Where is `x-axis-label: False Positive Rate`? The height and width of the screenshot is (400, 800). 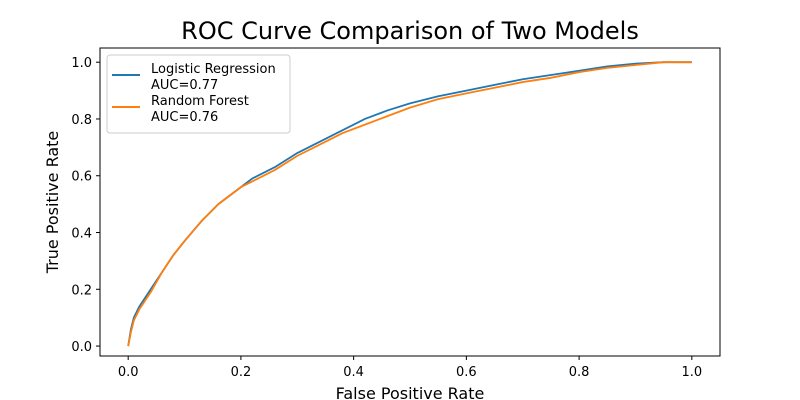 x-axis-label: False Positive Rate is located at coordinates (410, 392).